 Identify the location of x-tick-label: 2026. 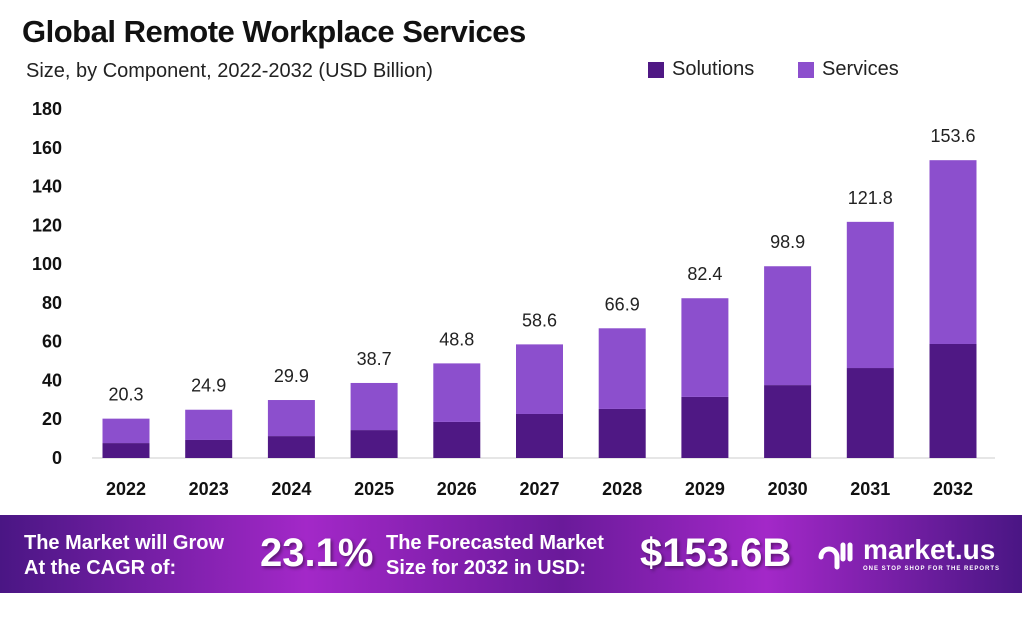
(457, 489).